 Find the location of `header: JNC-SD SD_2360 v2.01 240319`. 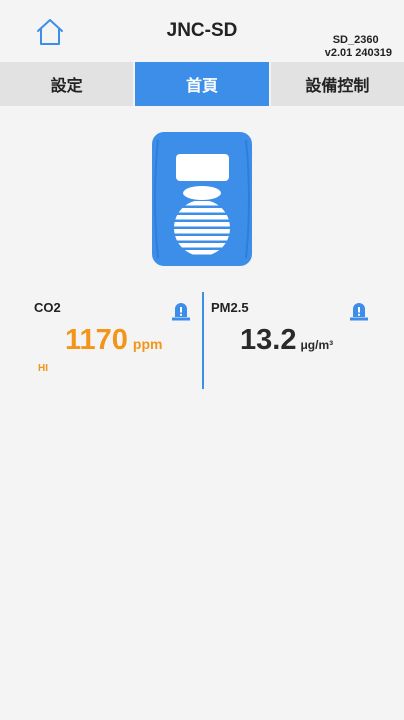

header: JNC-SD SD_2360 v2.01 240319 is located at coordinates (202, 31).